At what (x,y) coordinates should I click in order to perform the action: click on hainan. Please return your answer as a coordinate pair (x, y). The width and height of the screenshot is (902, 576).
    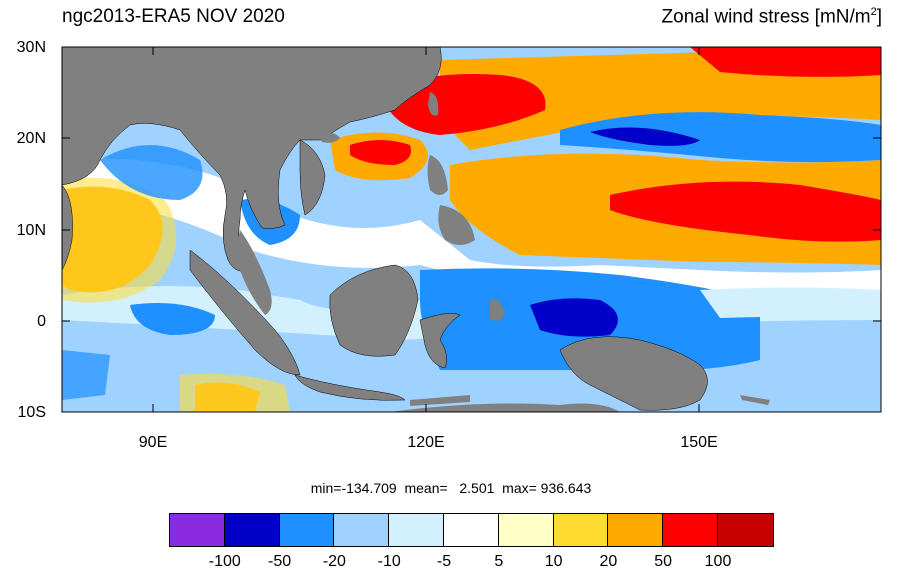
    Looking at the image, I should click on (330, 138).